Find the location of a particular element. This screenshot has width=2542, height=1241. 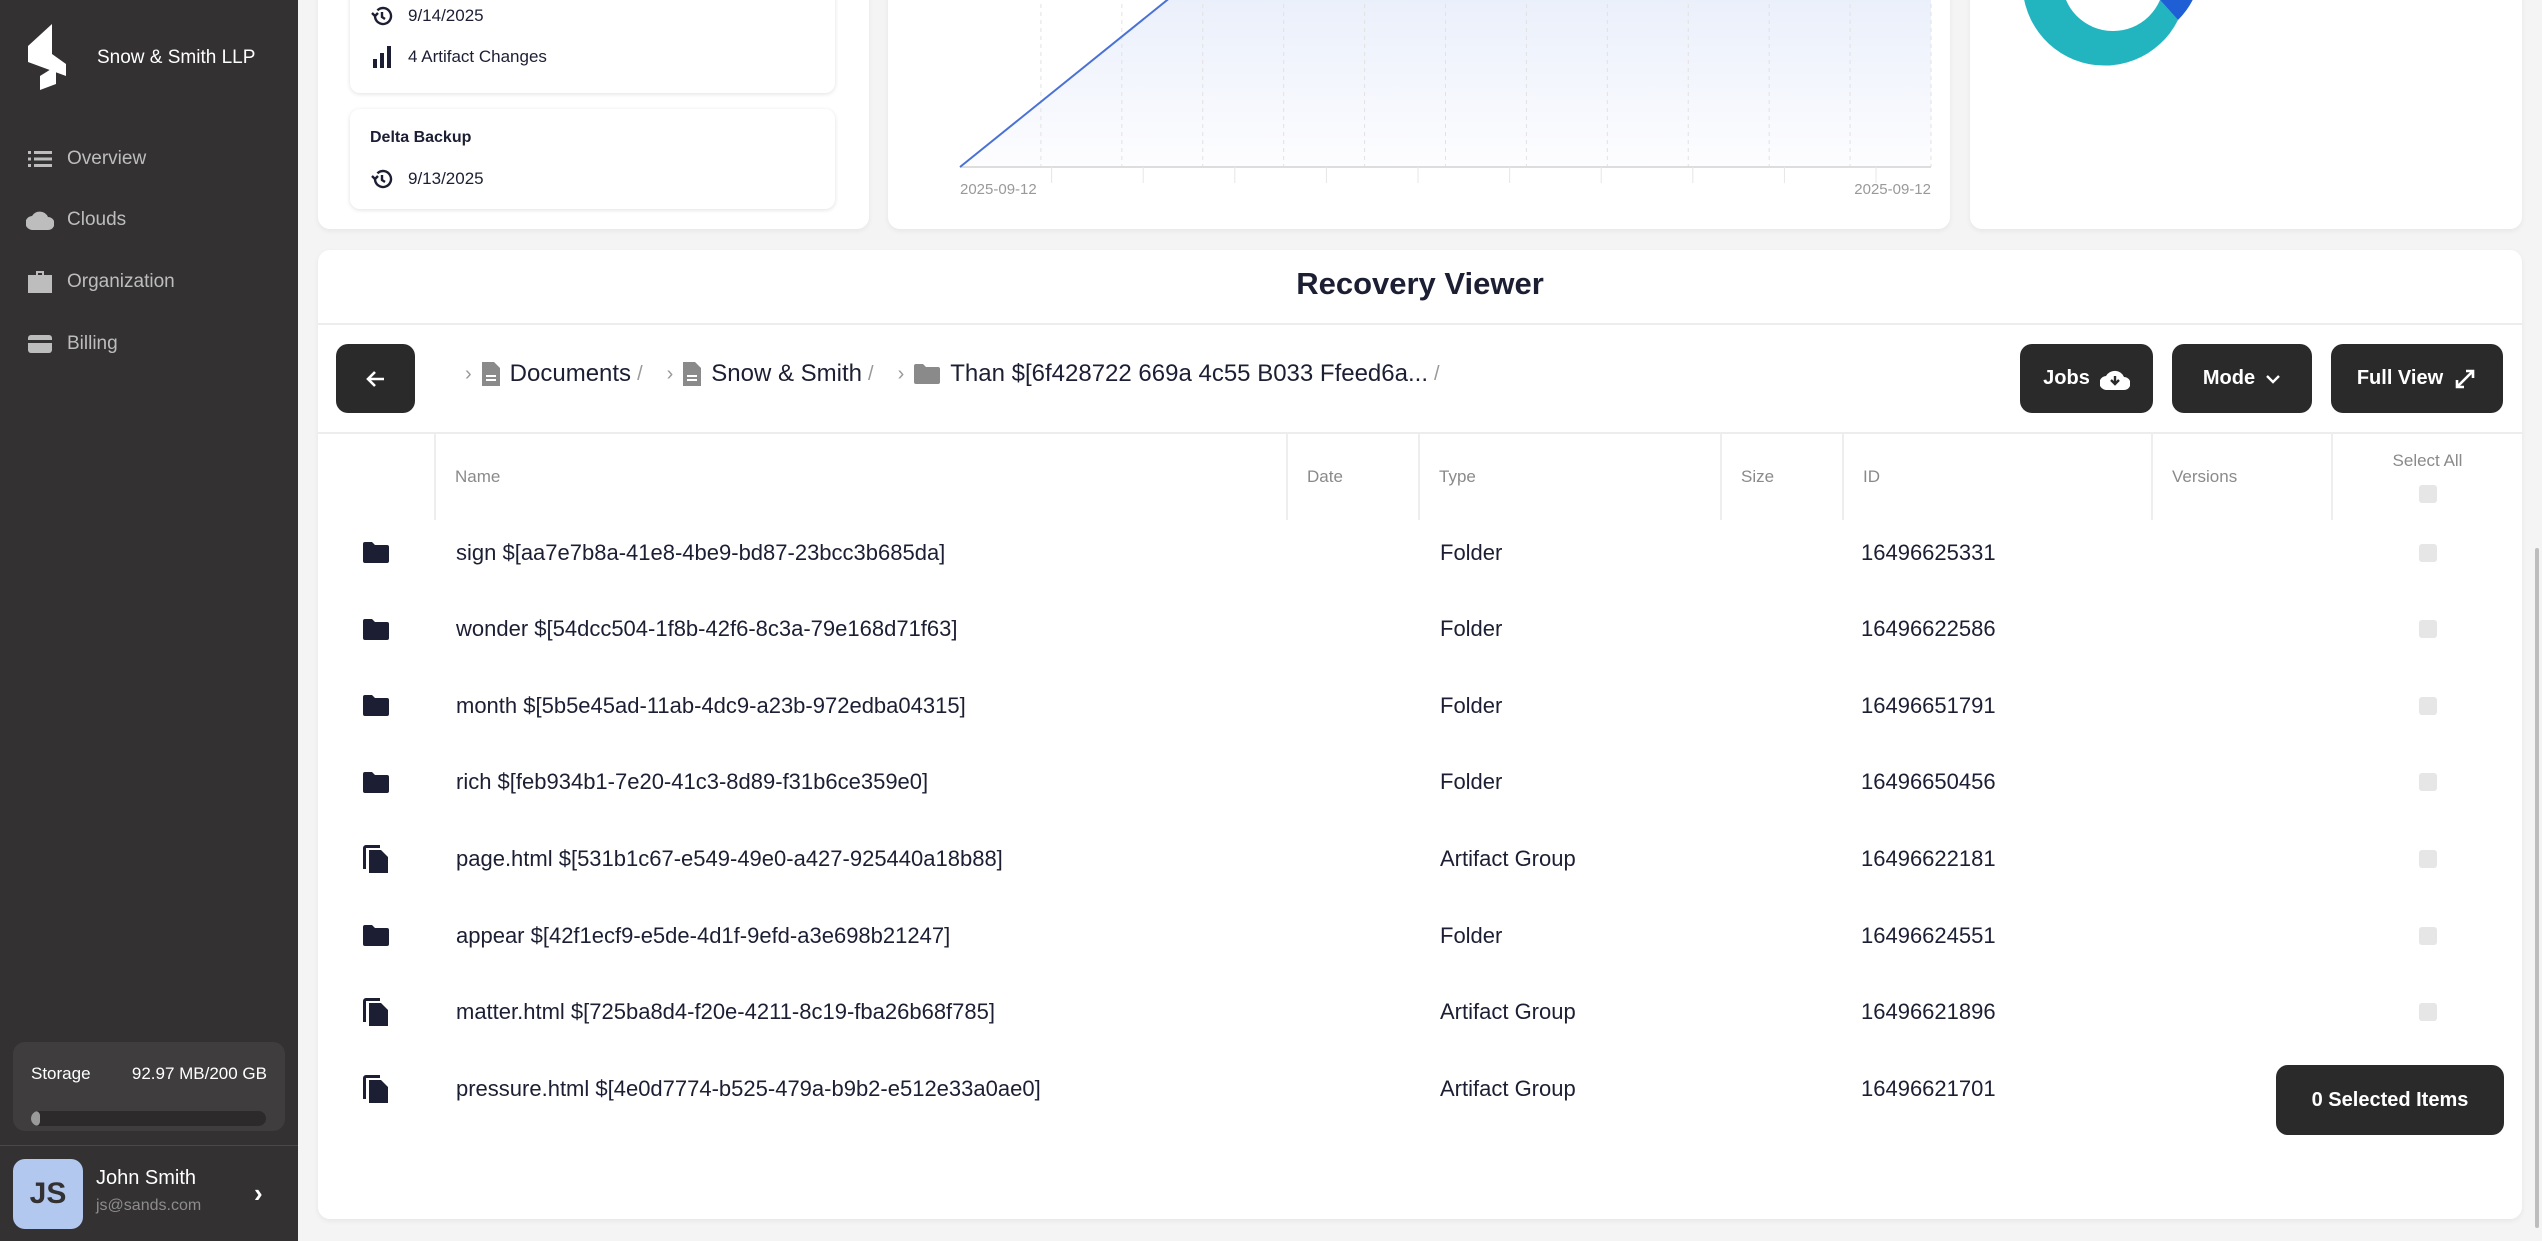

mode-dropdown: Mode is located at coordinates (2242, 378).